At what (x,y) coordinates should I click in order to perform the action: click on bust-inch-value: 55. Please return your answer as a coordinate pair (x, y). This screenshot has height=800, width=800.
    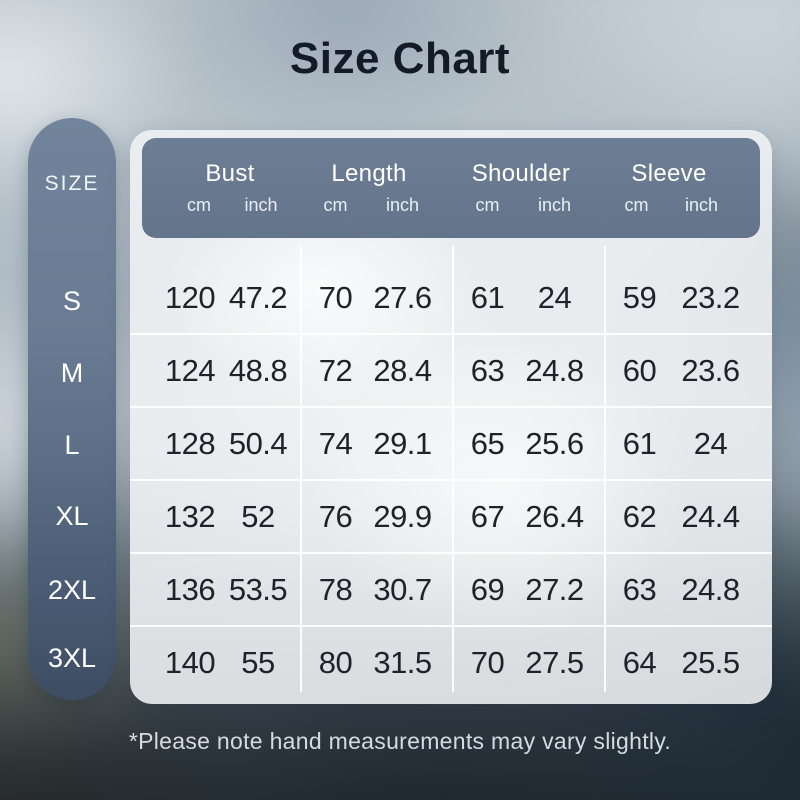
    Looking at the image, I should click on (258, 662).